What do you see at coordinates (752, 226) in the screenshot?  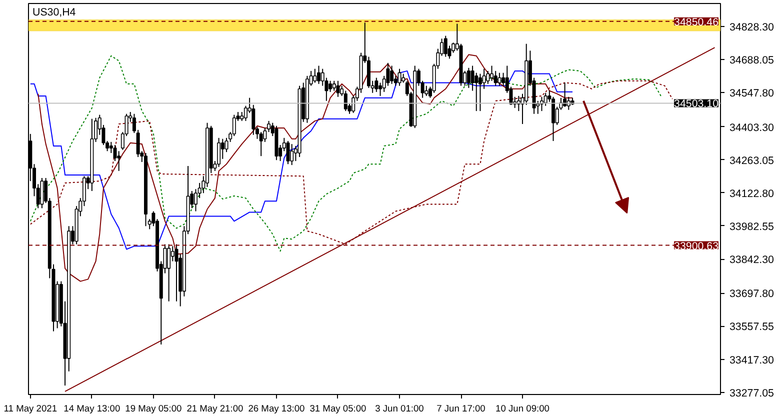 I see `y-tick-label: 33982.55` at bounding box center [752, 226].